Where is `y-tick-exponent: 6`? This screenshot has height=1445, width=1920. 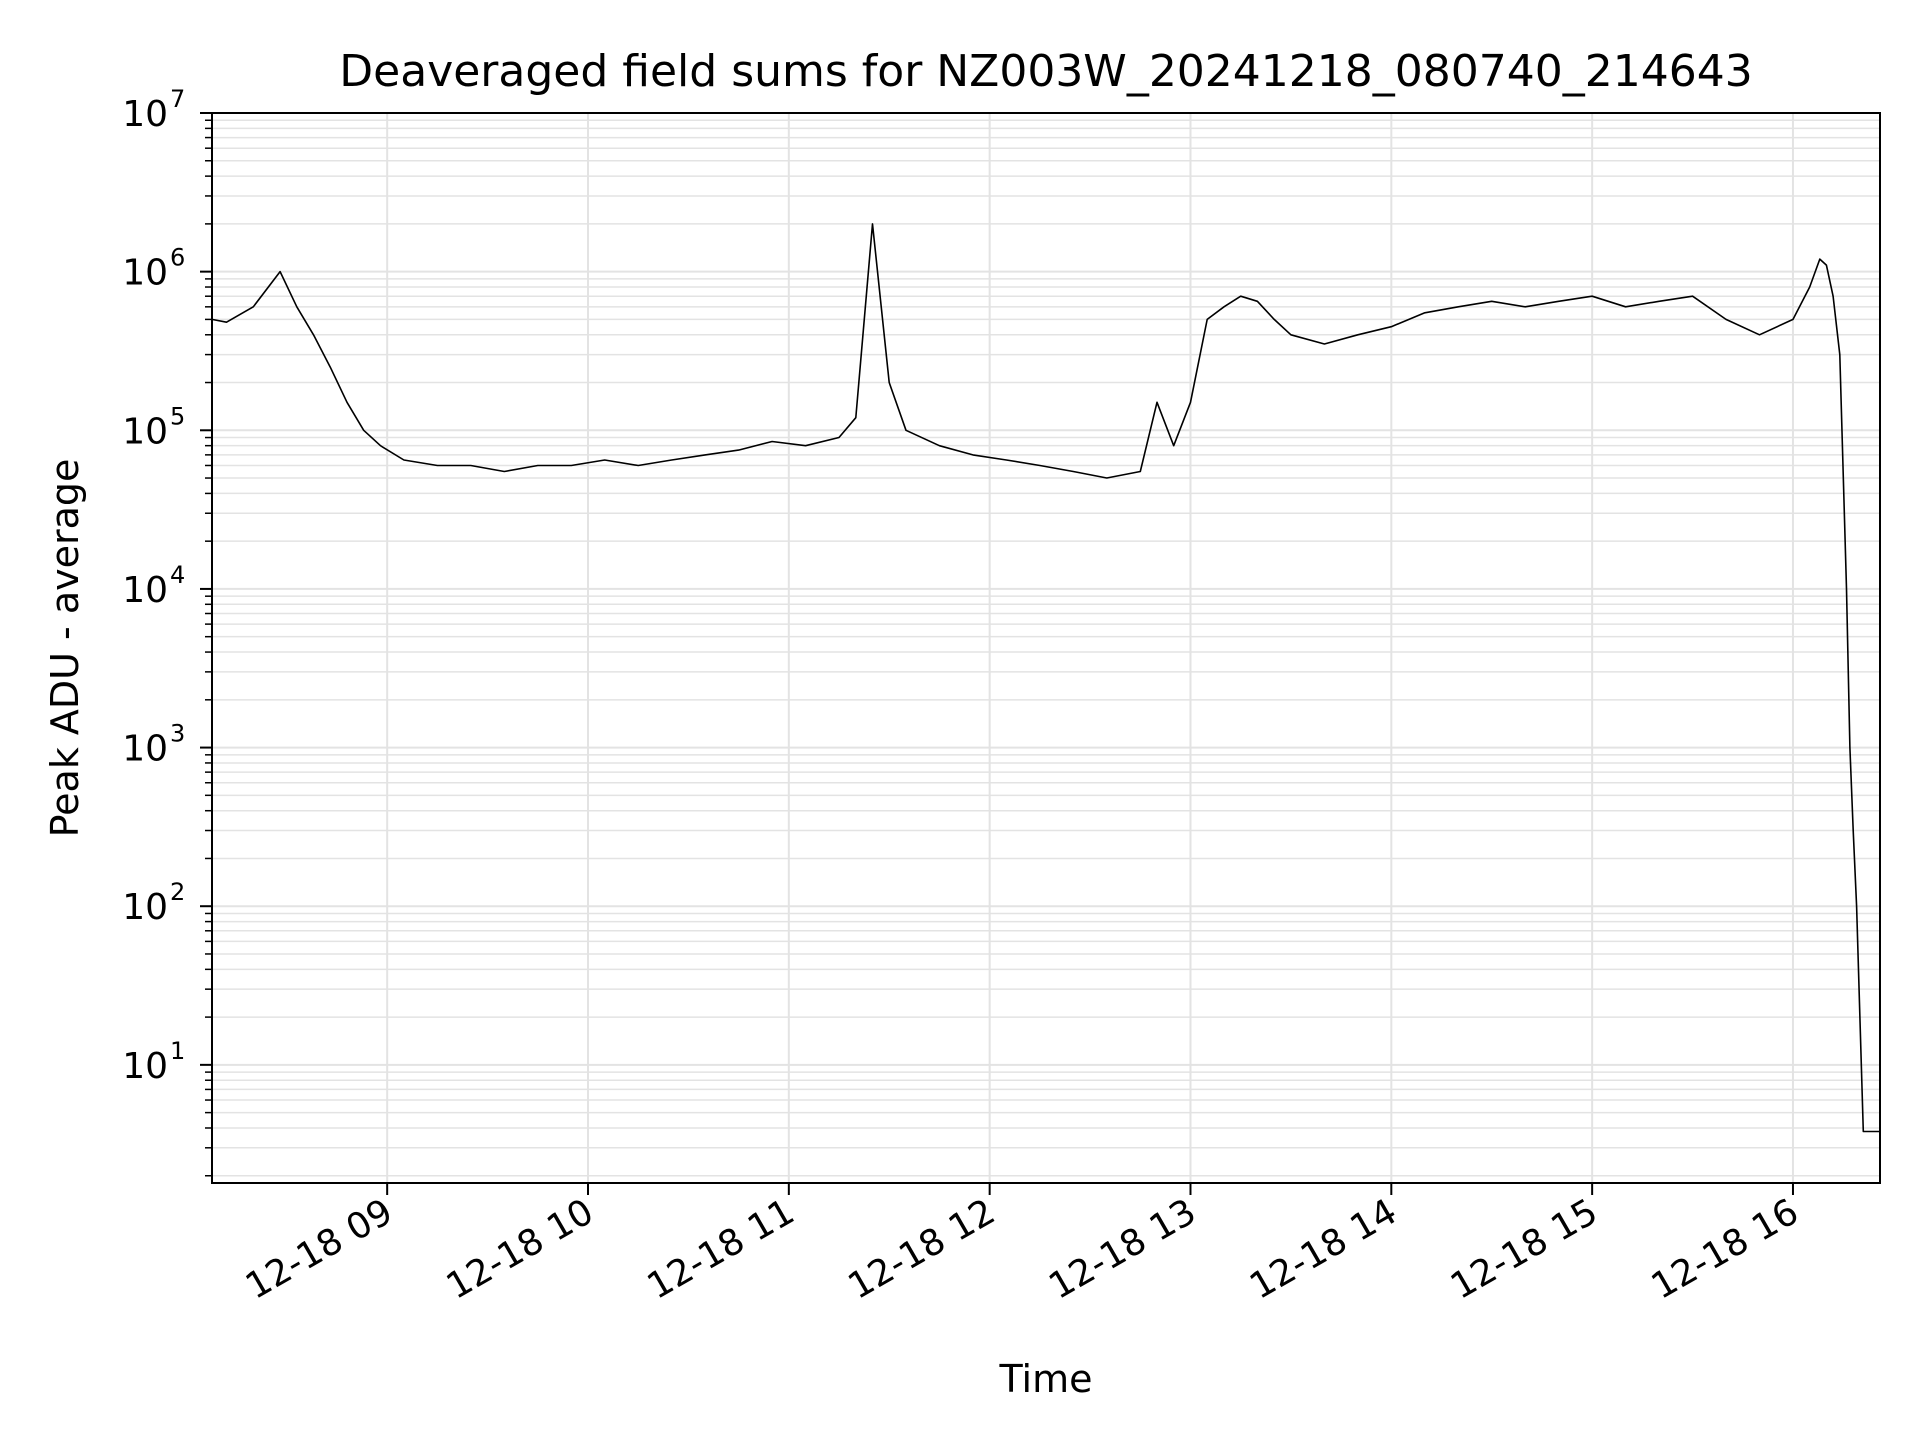
y-tick-exponent: 6 is located at coordinates (177, 258).